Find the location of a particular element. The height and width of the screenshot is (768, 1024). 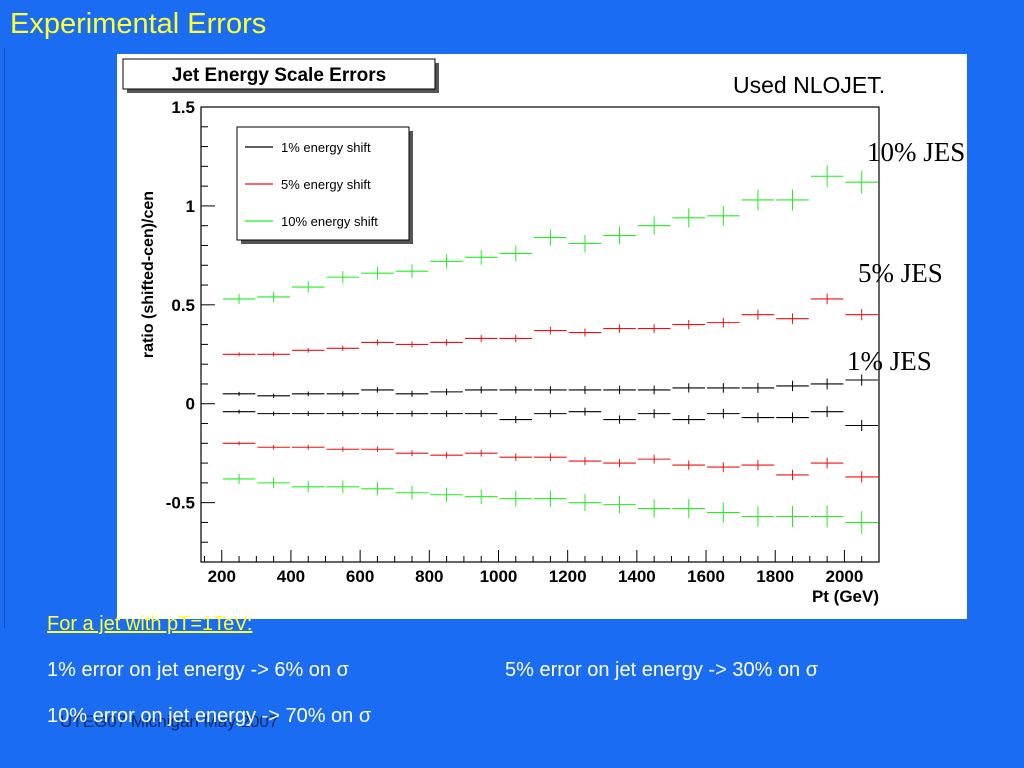

chart-title: Jet Energy Scale Errors is located at coordinates (279, 75).